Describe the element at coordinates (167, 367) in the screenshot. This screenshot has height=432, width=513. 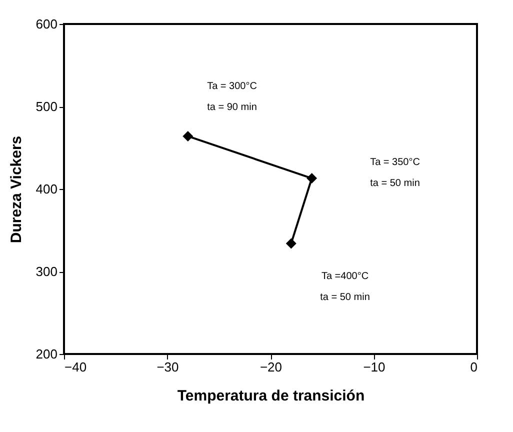
I see `x-tick-label: −30` at that location.